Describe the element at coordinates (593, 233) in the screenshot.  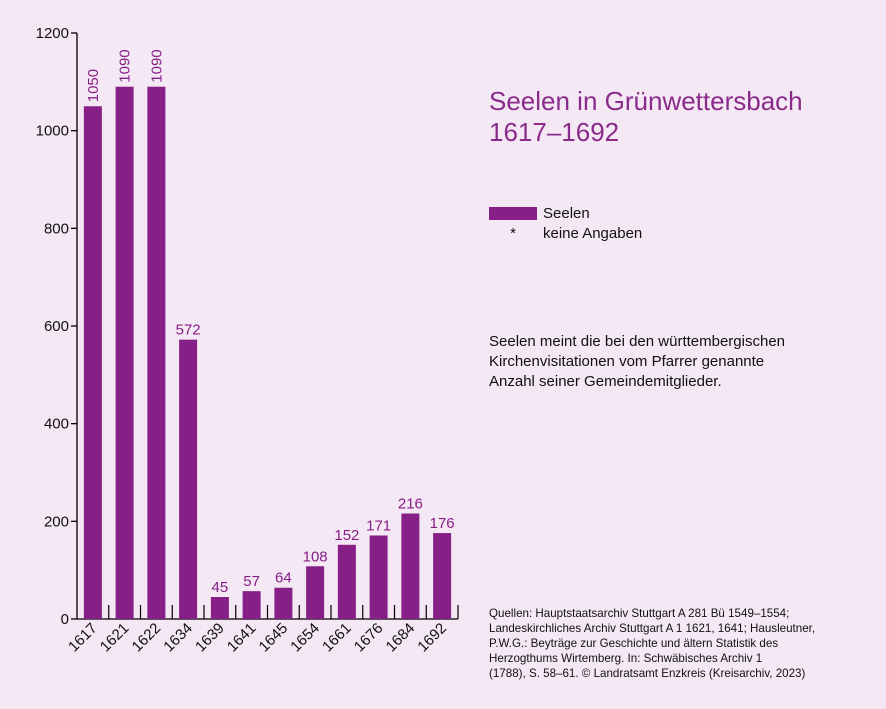
I see `legend-label-no-data: keine Angaben` at that location.